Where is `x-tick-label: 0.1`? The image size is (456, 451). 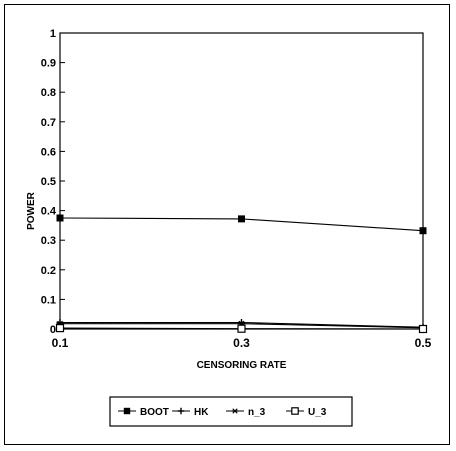 x-tick-label: 0.1 is located at coordinates (60, 343).